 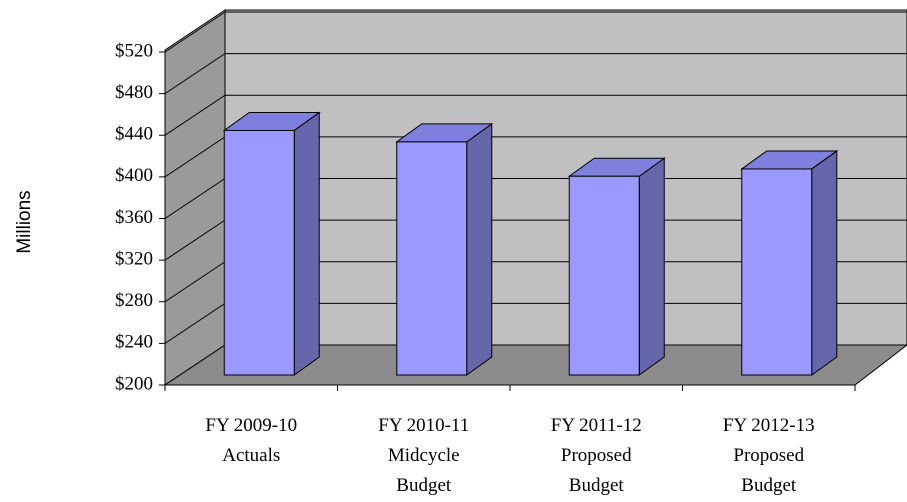 What do you see at coordinates (134, 134) in the screenshot?
I see `y-tick-label: $440` at bounding box center [134, 134].